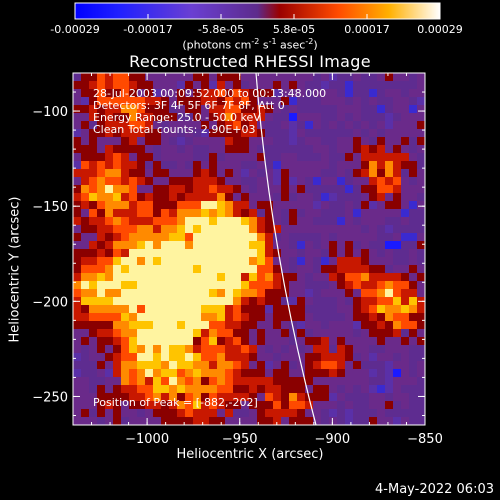 Image resolution: width=500 pixels, height=500 pixels. I want to click on info-detectors: Detectors: 3F 4F 5F 6F 7F 8F, Att 0, so click(189, 105).